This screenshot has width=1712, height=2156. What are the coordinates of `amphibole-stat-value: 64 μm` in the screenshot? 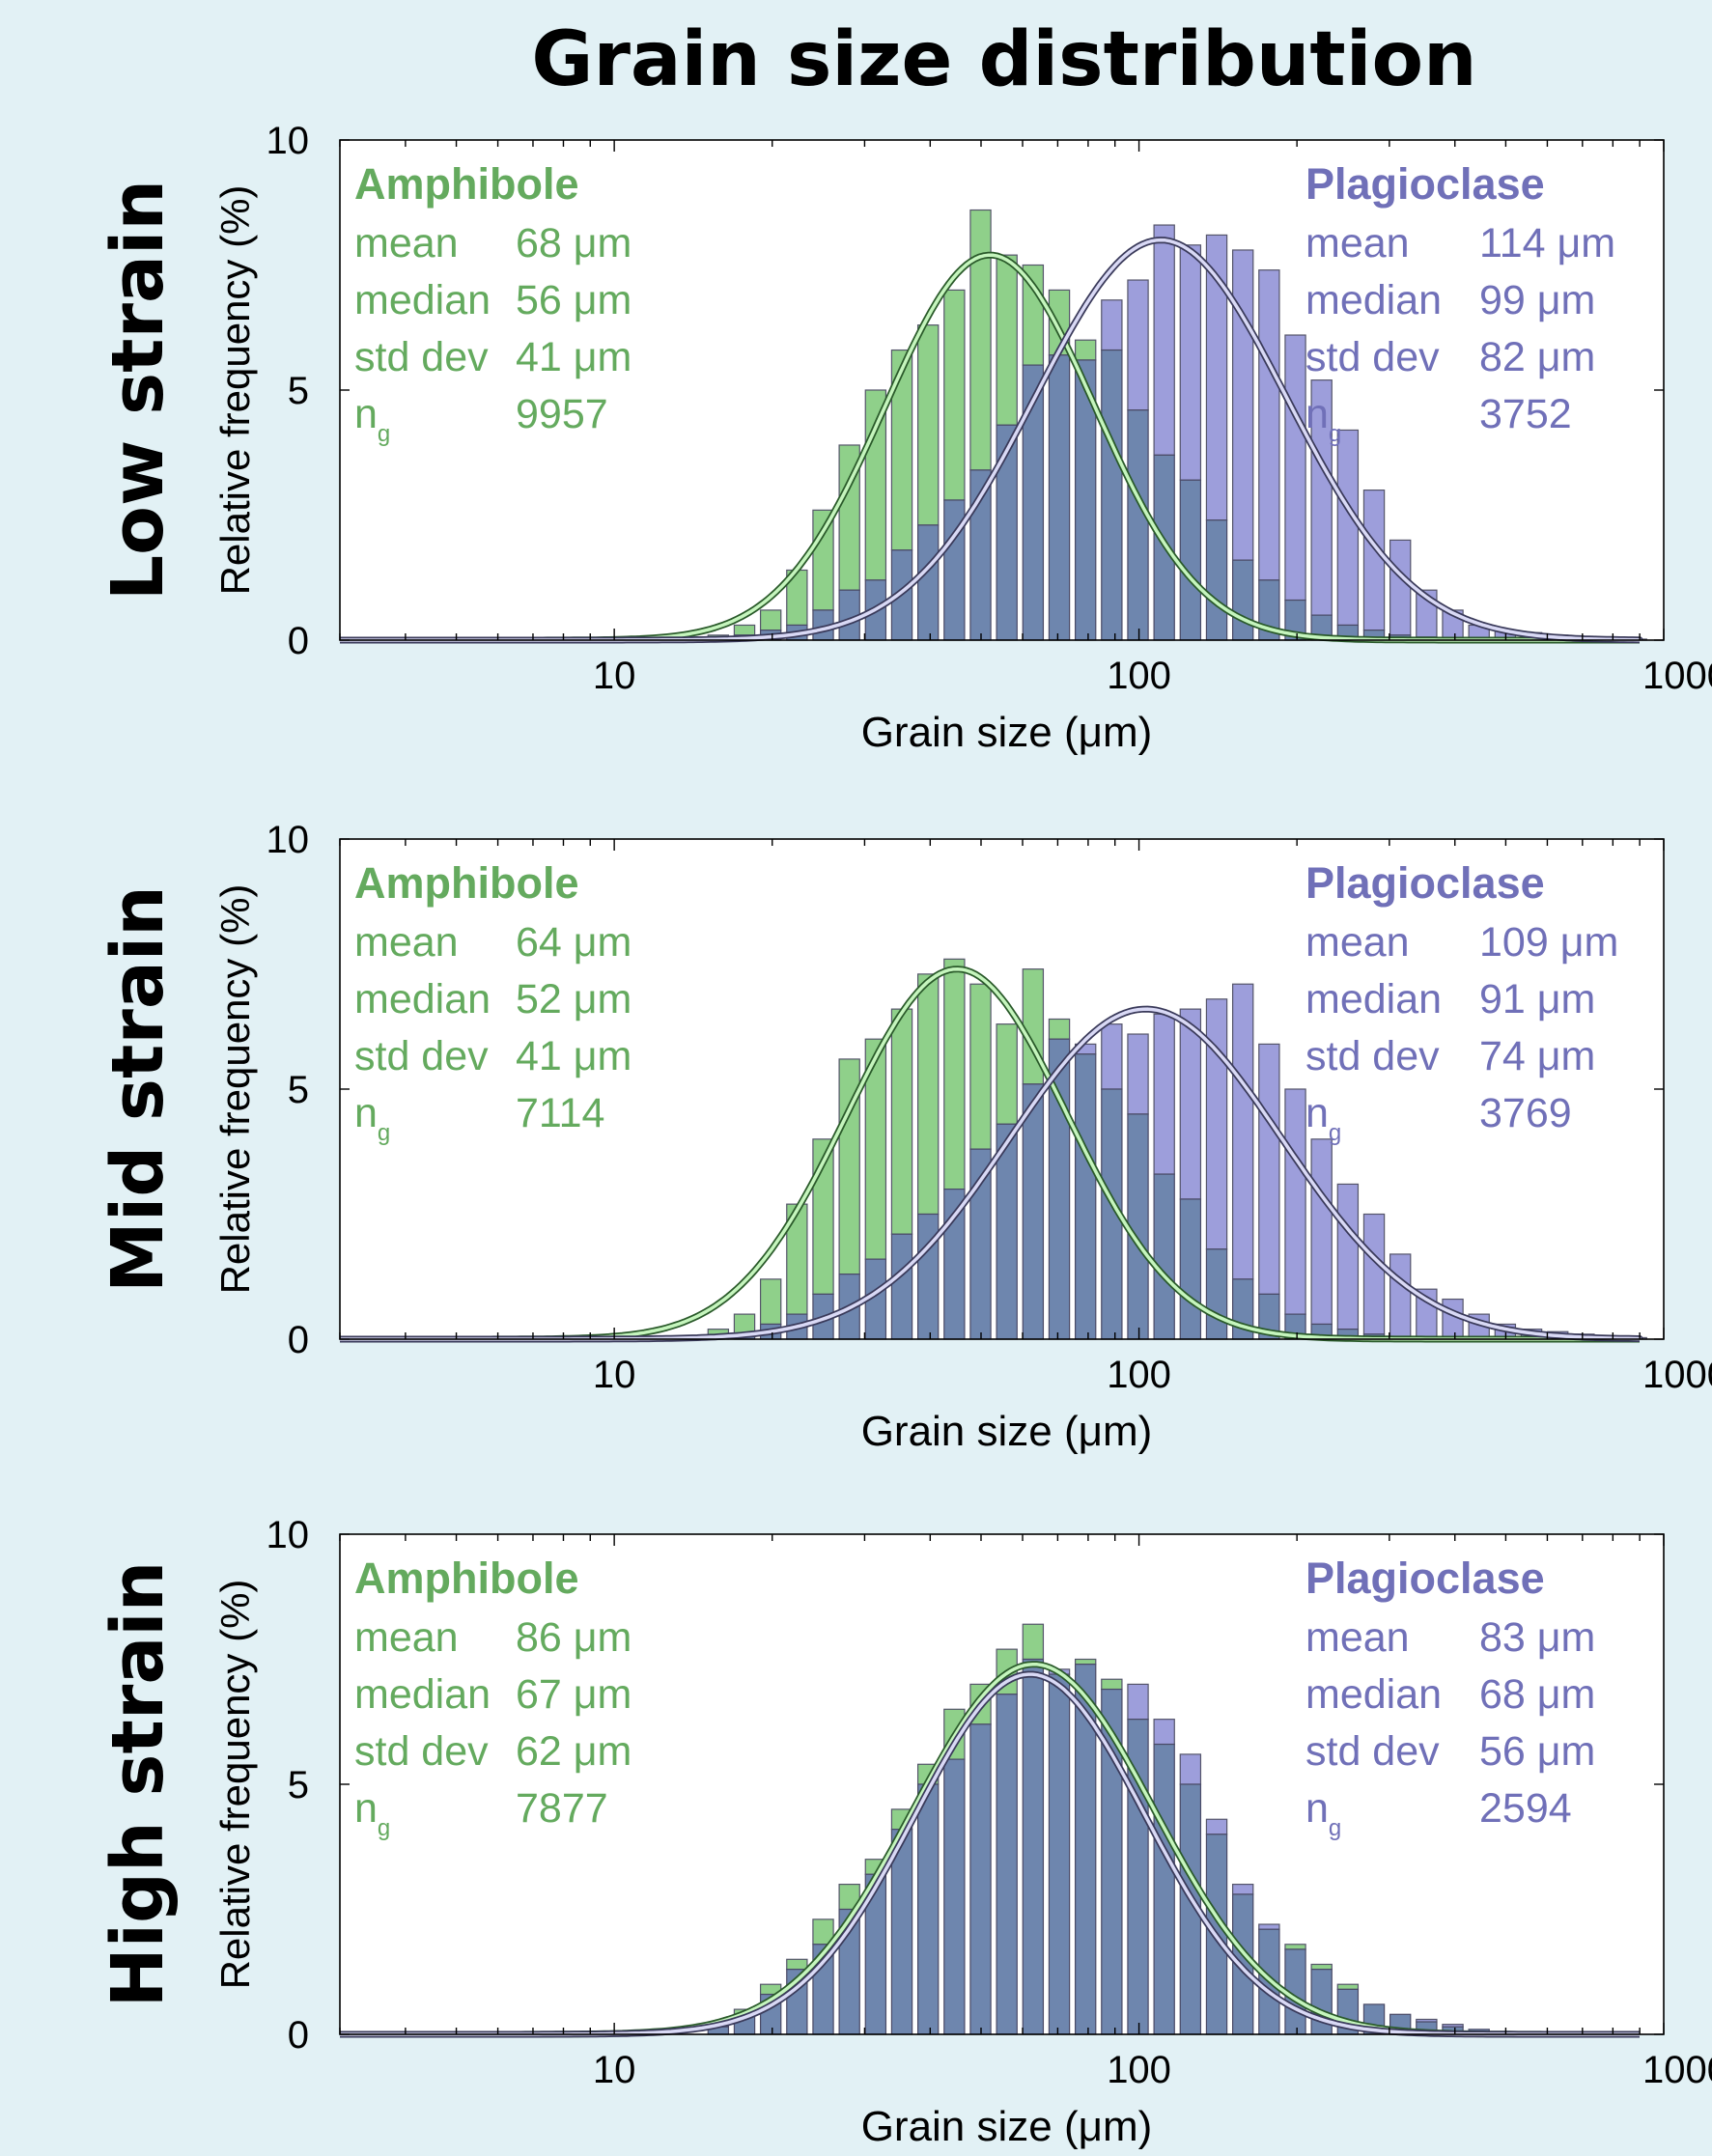 It's located at (574, 943).